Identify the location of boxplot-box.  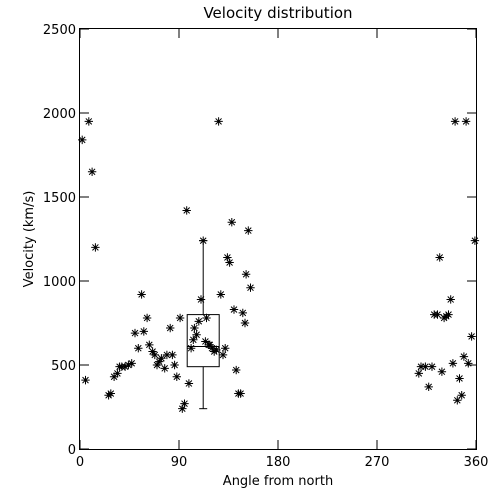
(203, 341).